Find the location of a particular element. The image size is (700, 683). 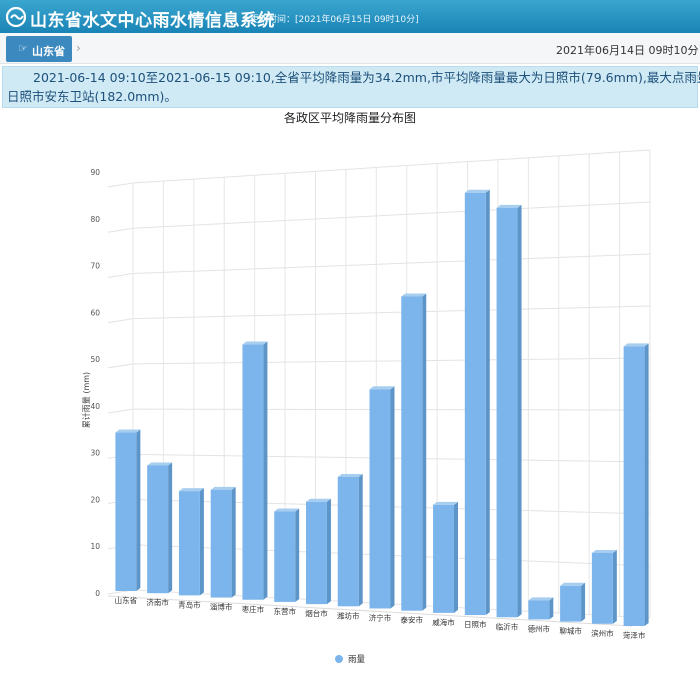

x-tick-label: 青岛市 is located at coordinates (189, 604).